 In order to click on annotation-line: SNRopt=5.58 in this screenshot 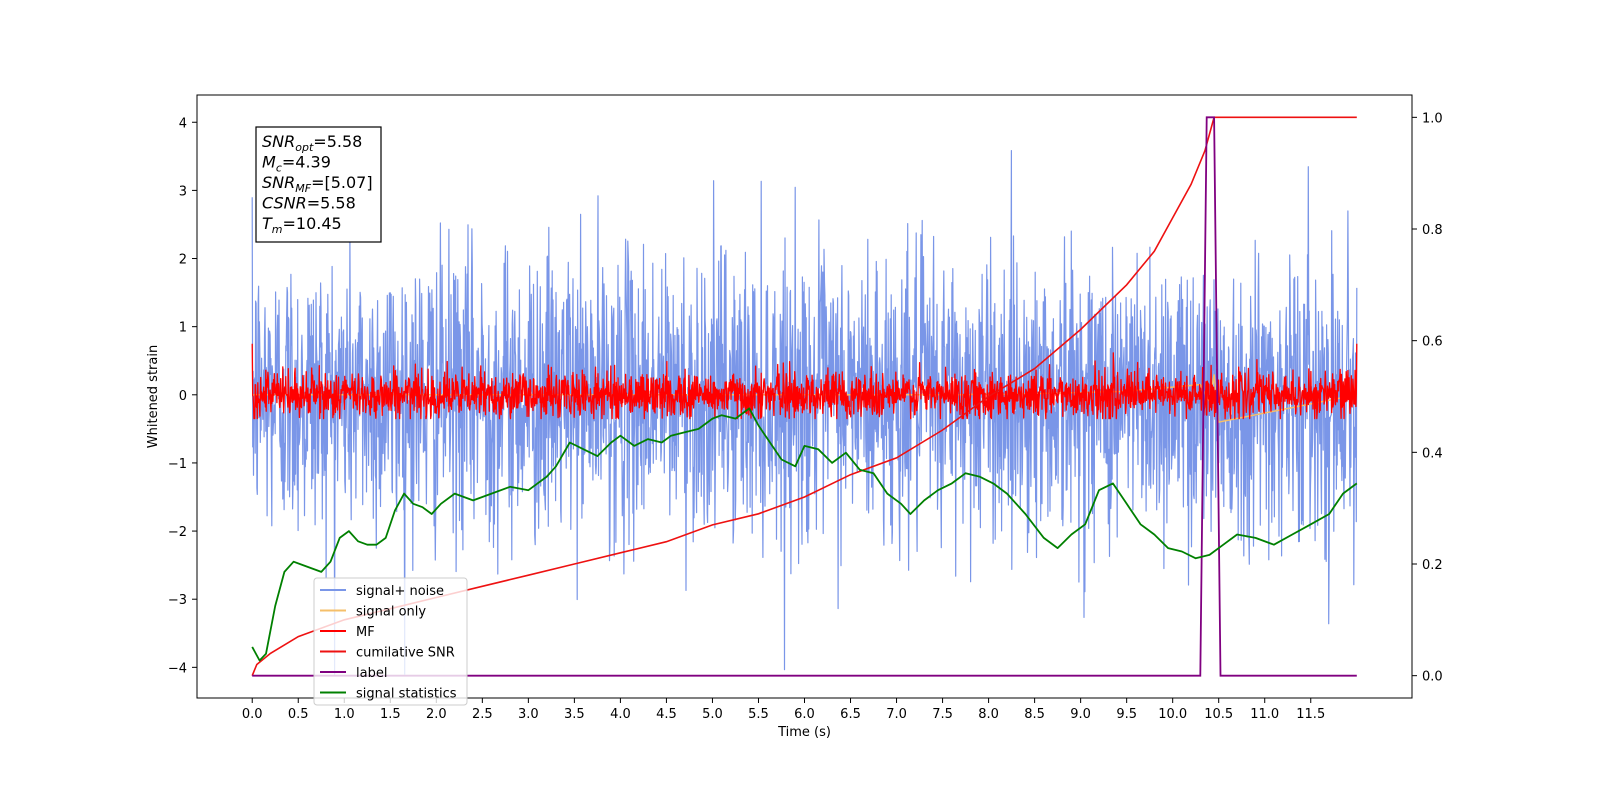, I will do `click(312, 143)`.